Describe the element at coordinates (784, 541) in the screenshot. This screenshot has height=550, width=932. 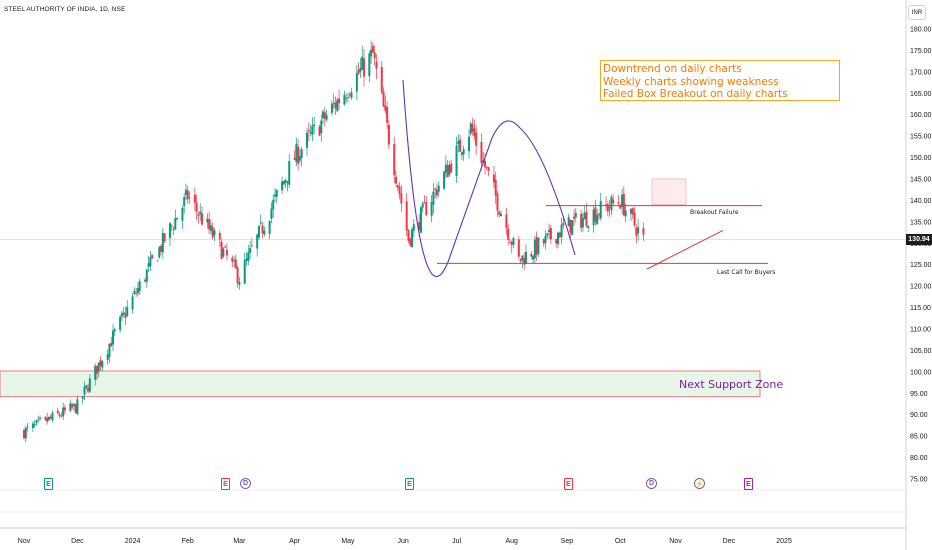
I see `x-tick-label: 2025` at that location.